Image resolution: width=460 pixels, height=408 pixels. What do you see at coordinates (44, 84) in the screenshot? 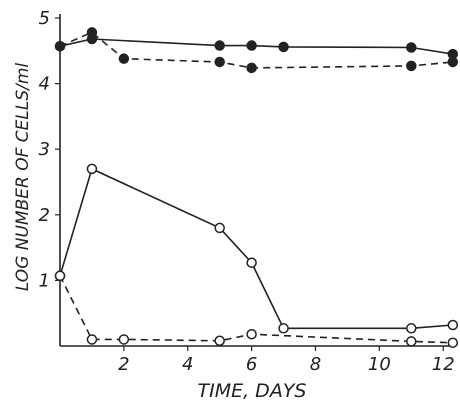
I see `y-tick-label-4: 4` at bounding box center [44, 84].